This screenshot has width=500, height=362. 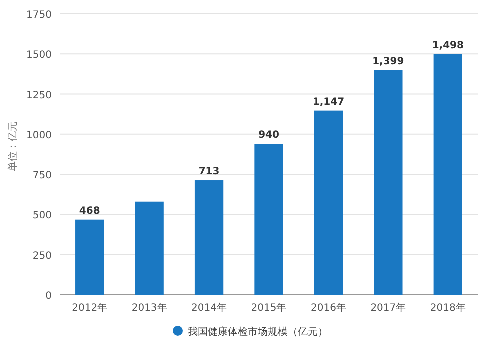 What do you see at coordinates (90, 308) in the screenshot?
I see `x-tick-label: 2012年` at bounding box center [90, 308].